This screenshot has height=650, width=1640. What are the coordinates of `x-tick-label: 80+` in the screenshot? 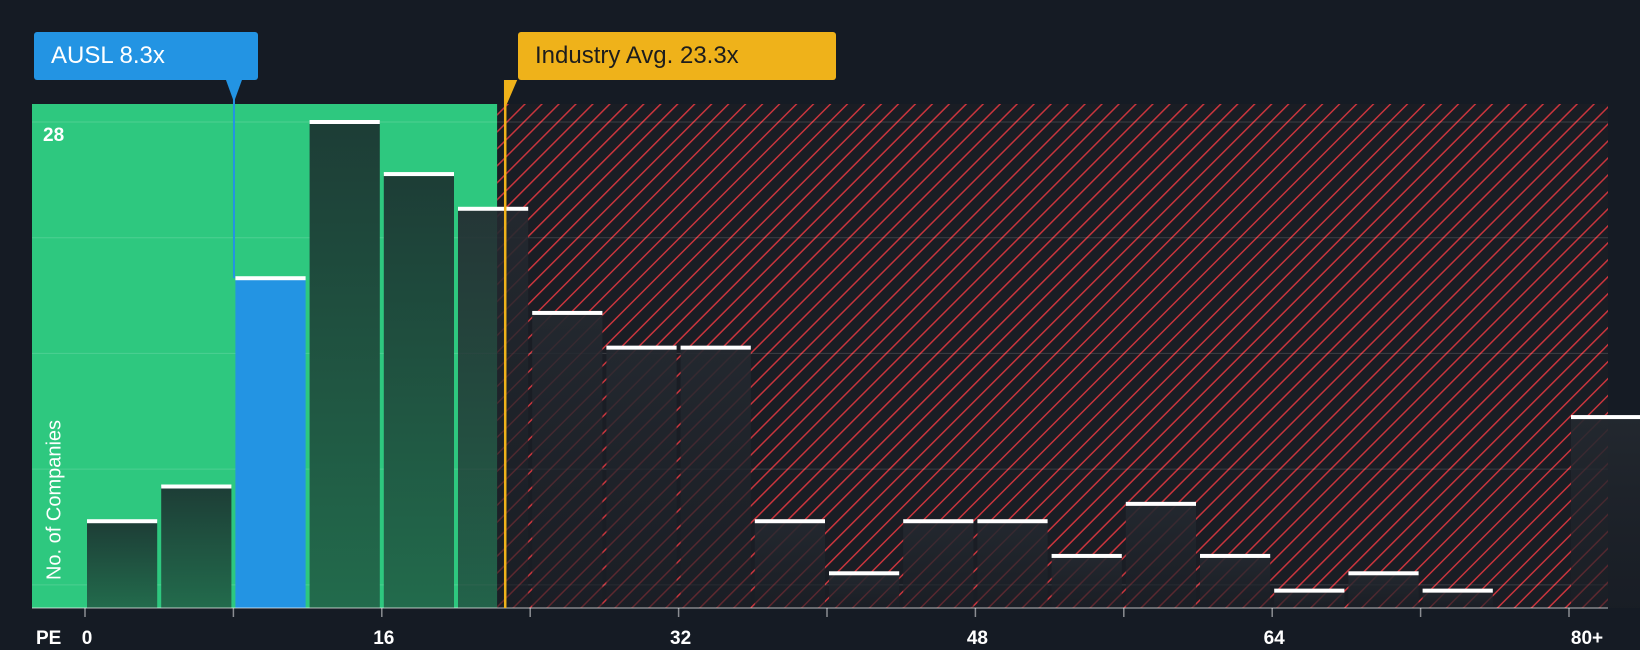 It's located at (1587, 638).